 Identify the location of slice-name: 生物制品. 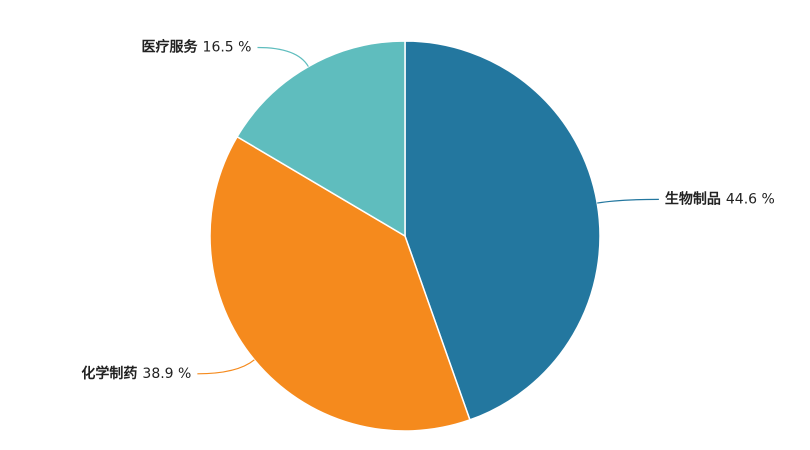
(693, 198).